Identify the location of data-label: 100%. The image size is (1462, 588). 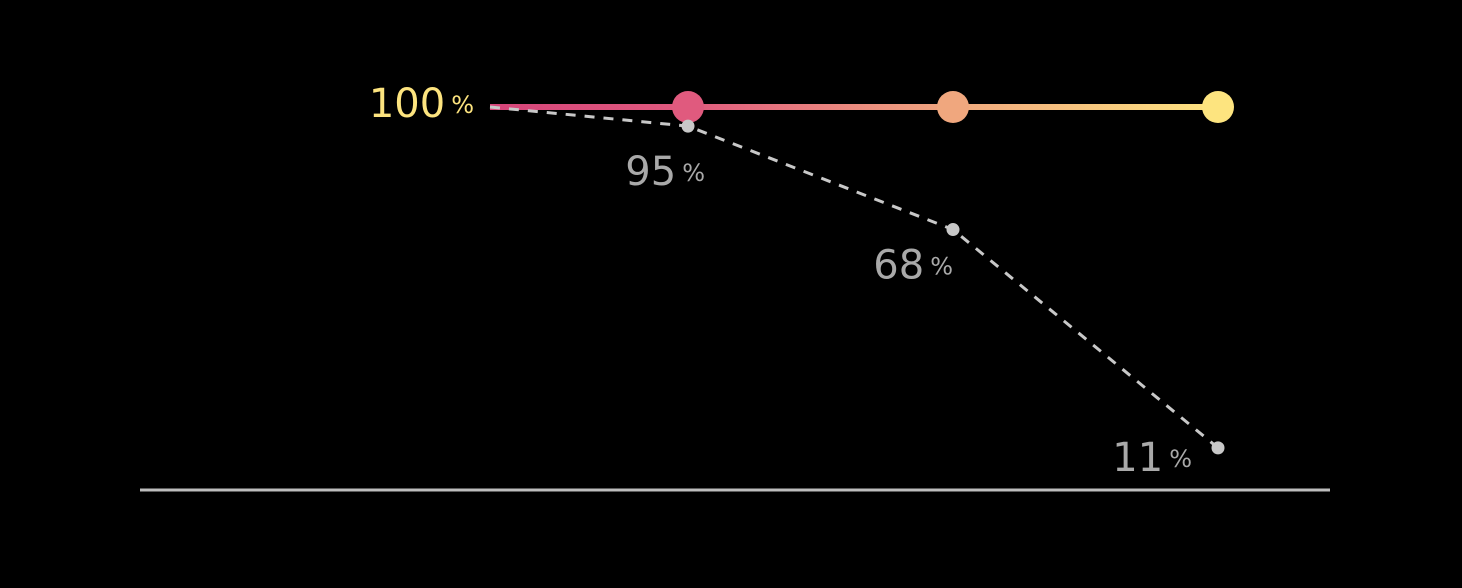
(421, 104).